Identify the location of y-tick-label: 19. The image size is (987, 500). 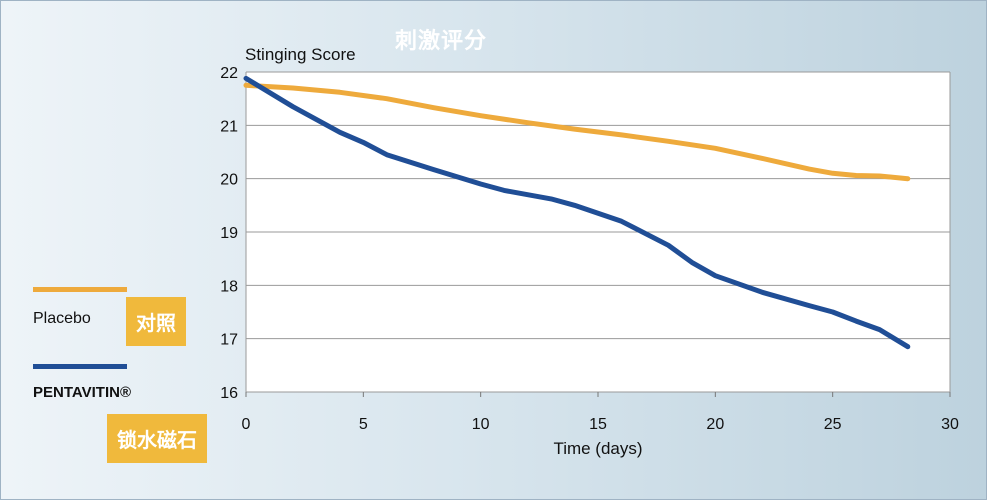
(229, 233).